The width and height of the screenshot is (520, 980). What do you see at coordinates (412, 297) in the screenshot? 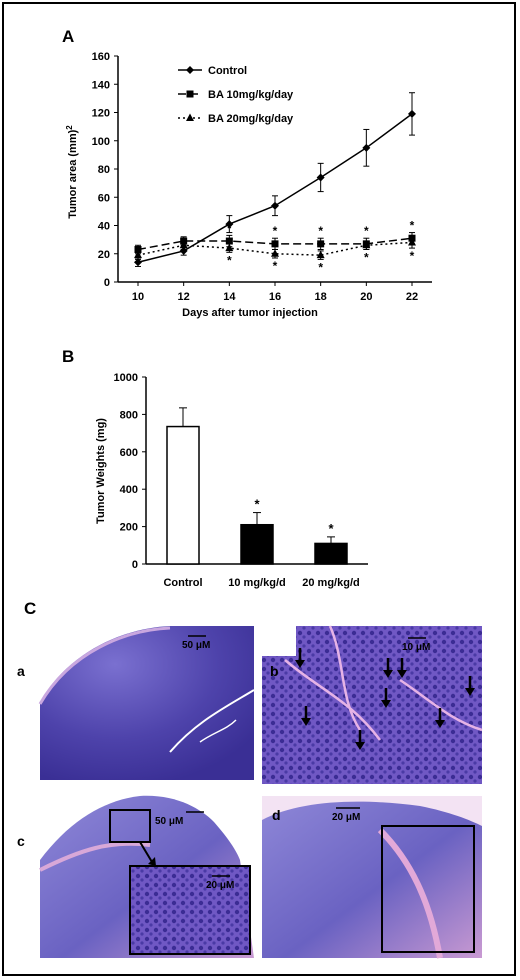
I see `x-tick-label: 22` at bounding box center [412, 297].